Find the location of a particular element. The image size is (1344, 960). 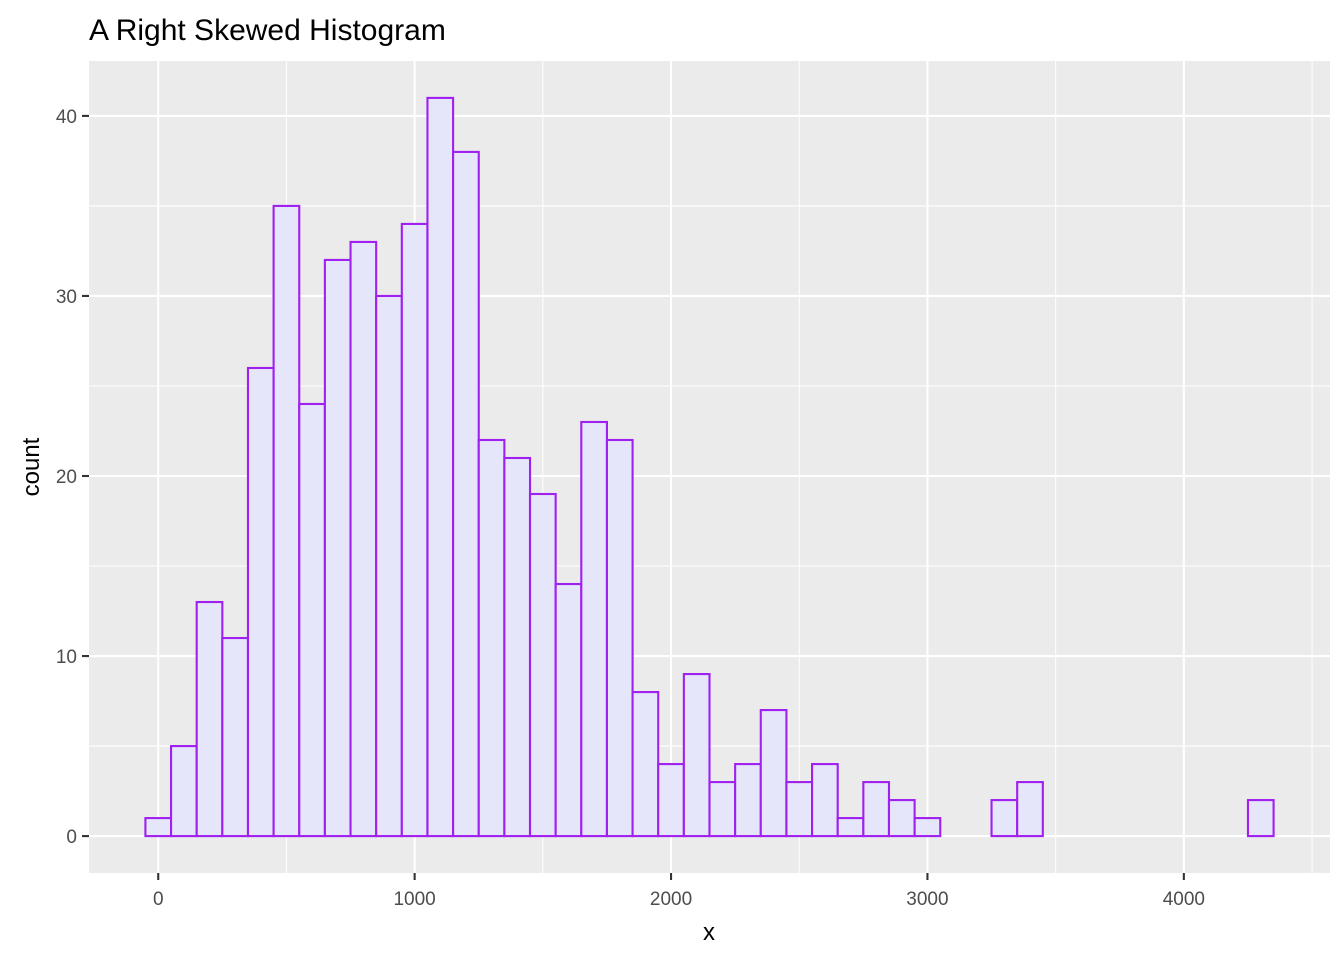

chart-title: A Right Skewed Histogram is located at coordinates (267, 30).